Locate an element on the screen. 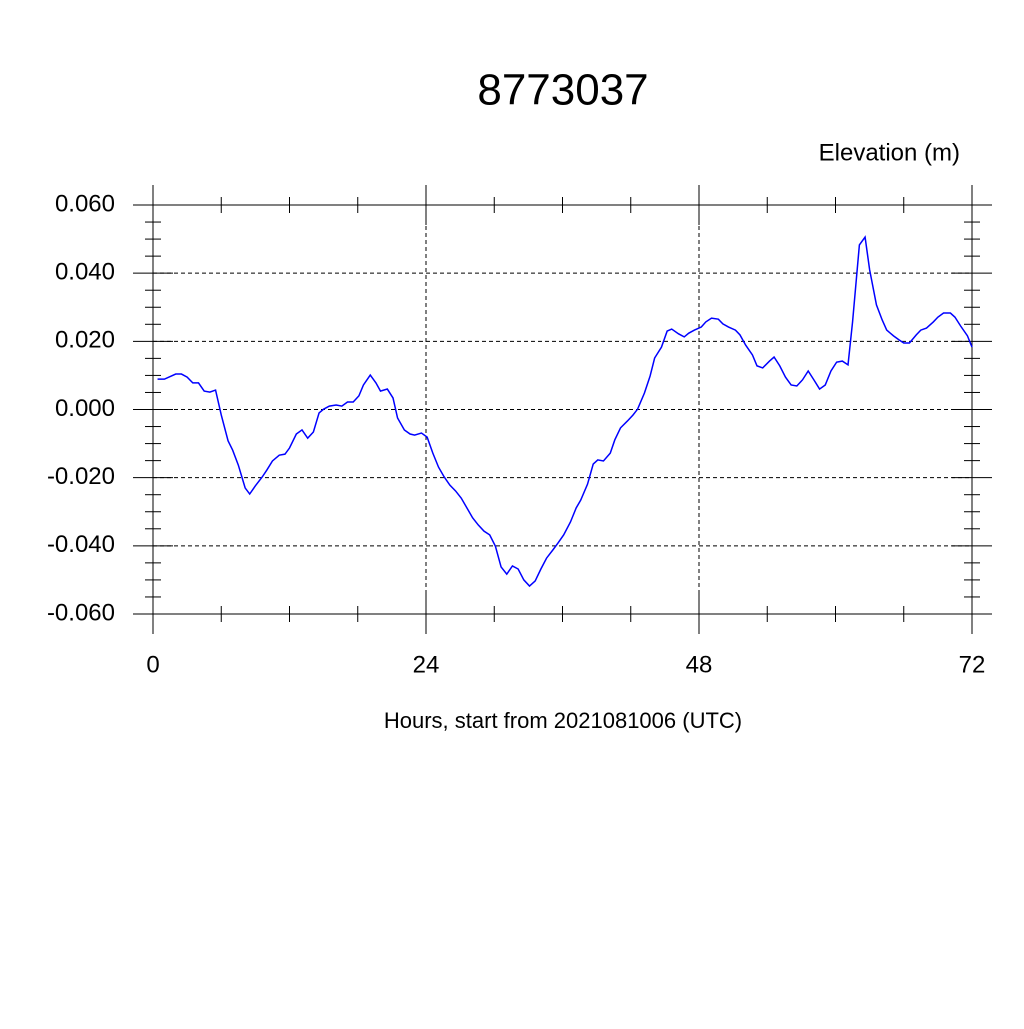 The image size is (1024, 1029). x-tick-label: 72 is located at coordinates (972, 664).